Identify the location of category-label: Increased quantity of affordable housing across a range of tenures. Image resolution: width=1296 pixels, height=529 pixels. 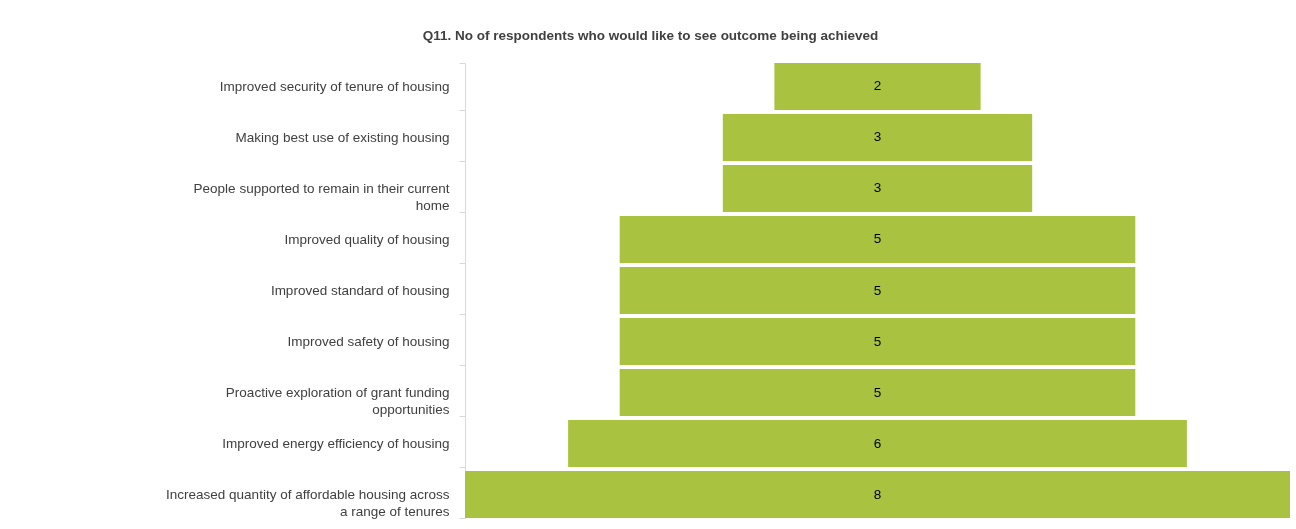
(308, 503).